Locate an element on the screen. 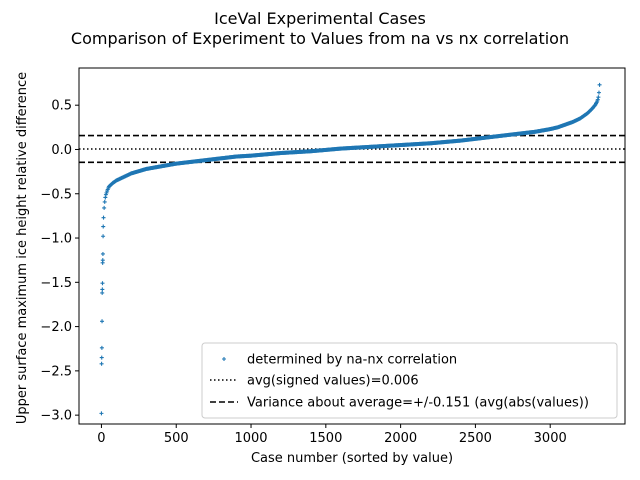 The width and height of the screenshot is (640, 480). legend-box is located at coordinates (409, 380).